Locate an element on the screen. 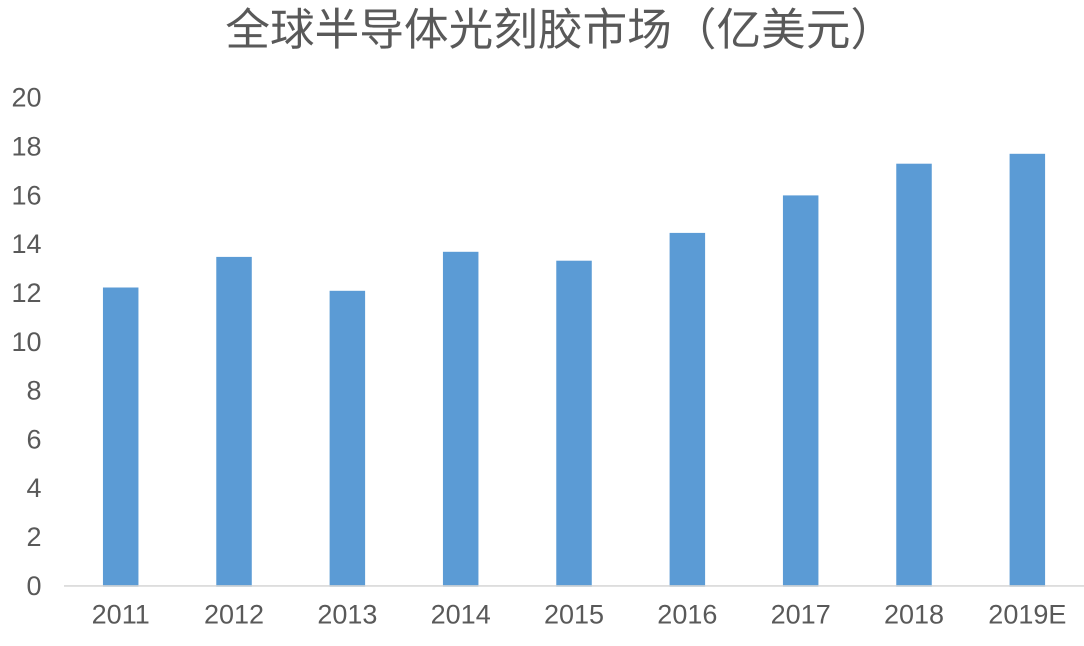 Image resolution: width=1084 pixels, height=646 pixels. svg-text: 0 is located at coordinates (33, 586).